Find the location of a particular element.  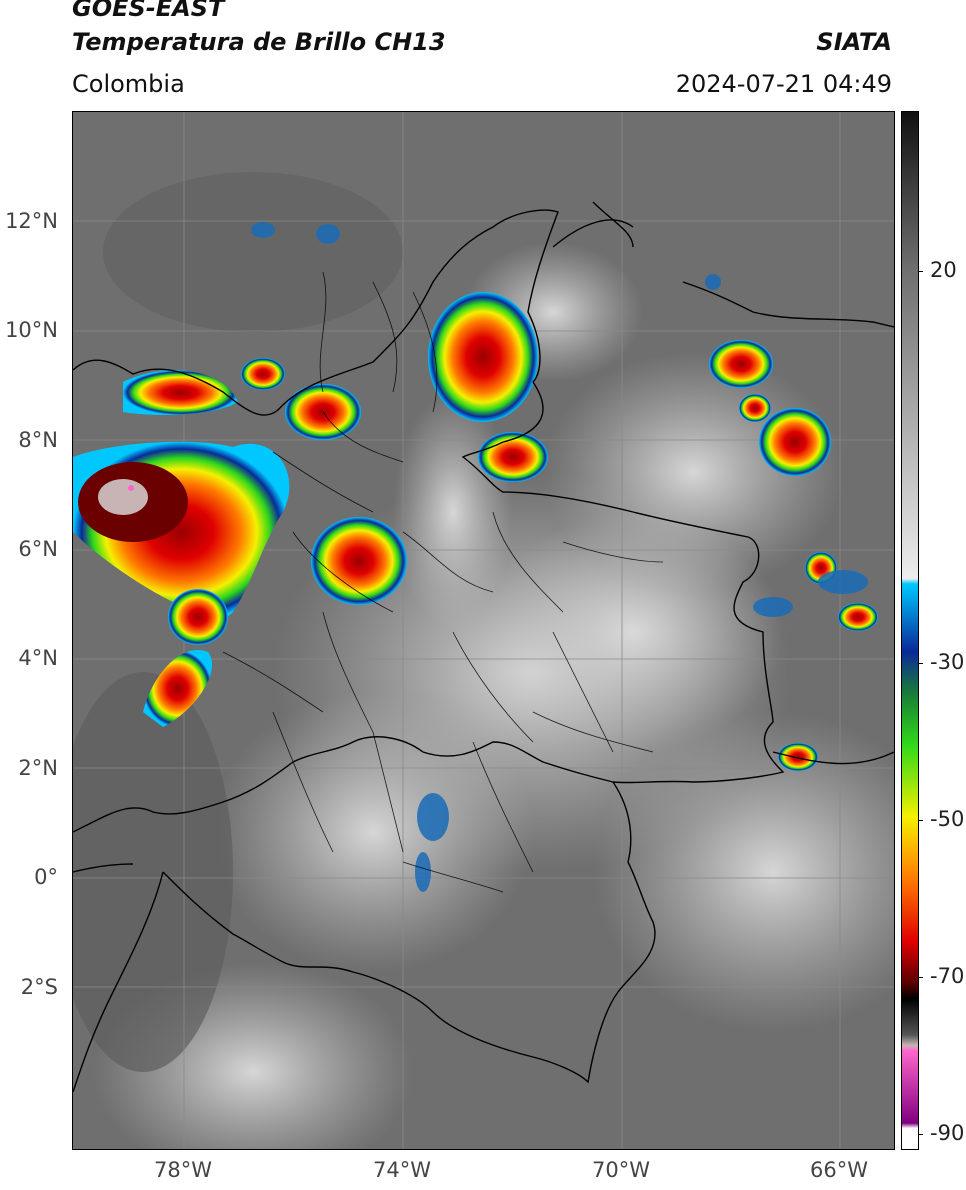

lon-label-70w: 70°W is located at coordinates (621, 1170).